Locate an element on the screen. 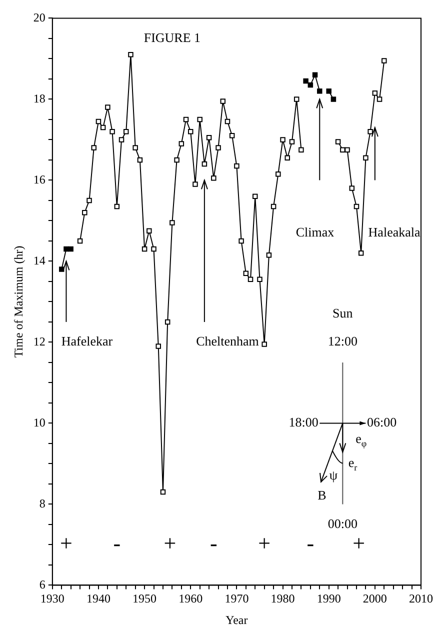 The width and height of the screenshot is (444, 640). y-tick-label: 6 is located at coordinates (42, 584).